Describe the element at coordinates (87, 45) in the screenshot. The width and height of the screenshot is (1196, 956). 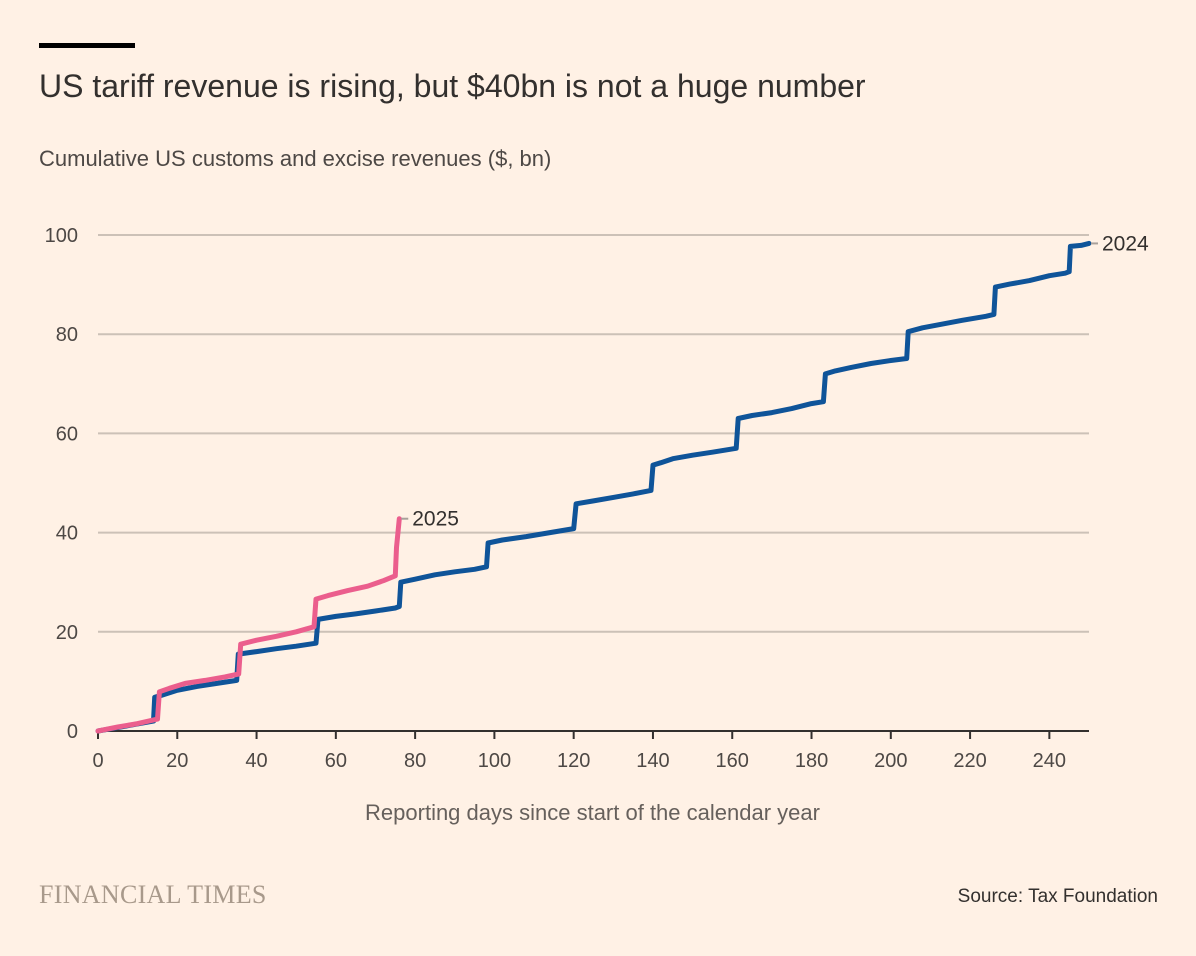
I see `top-rule` at that location.